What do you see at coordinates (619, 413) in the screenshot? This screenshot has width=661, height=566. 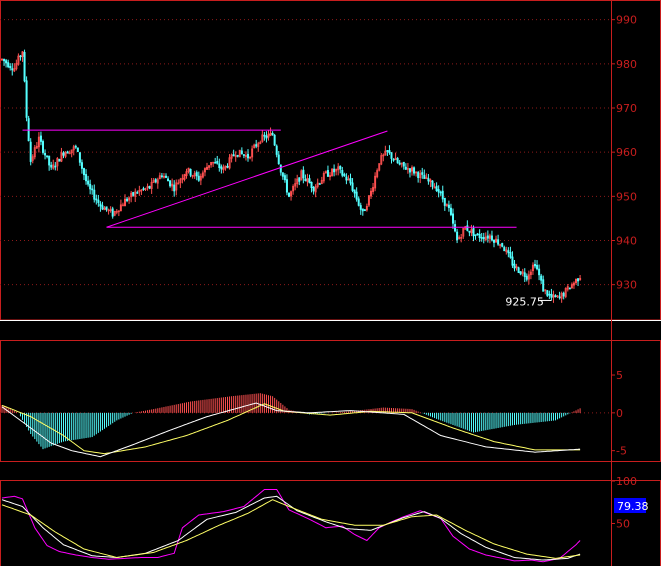 I see `y-tick-label: 0` at bounding box center [619, 413].